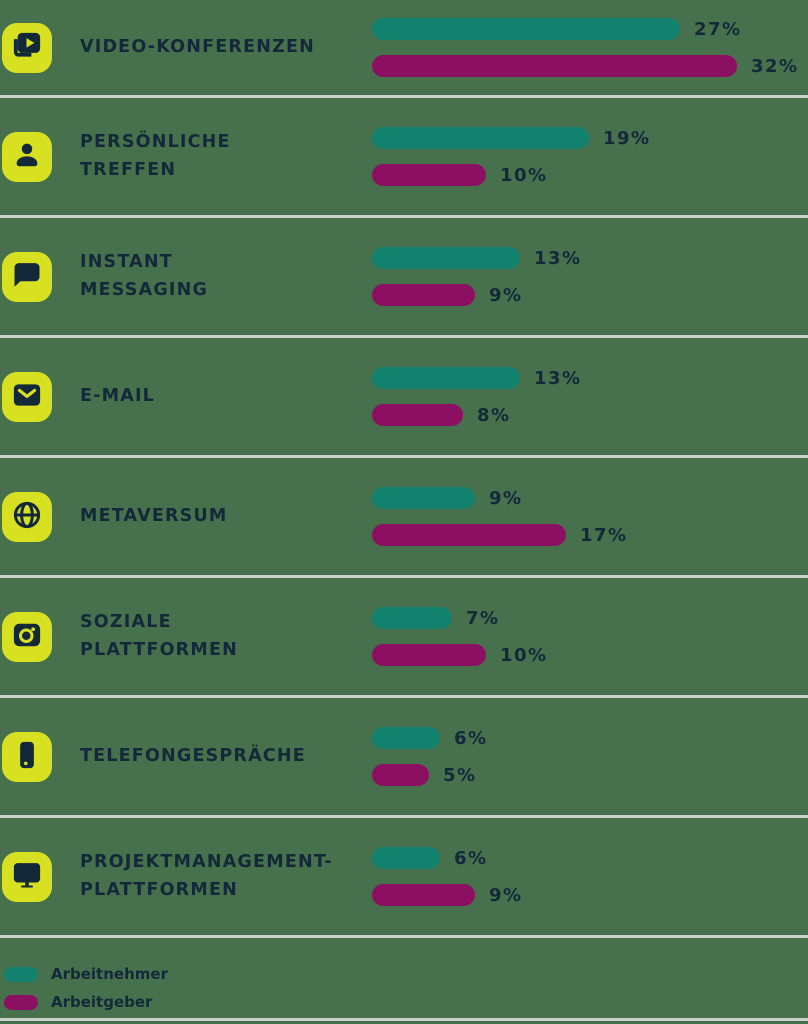 The height and width of the screenshot is (1024, 808). I want to click on bar-row-arbeitnehmer: 27%, so click(585, 29).